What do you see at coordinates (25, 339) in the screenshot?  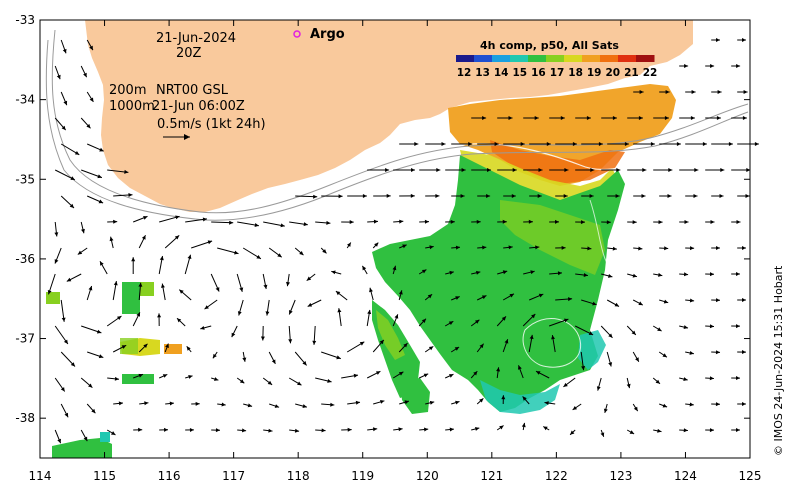 I see `y-tick-label: -37` at bounding box center [25, 339].